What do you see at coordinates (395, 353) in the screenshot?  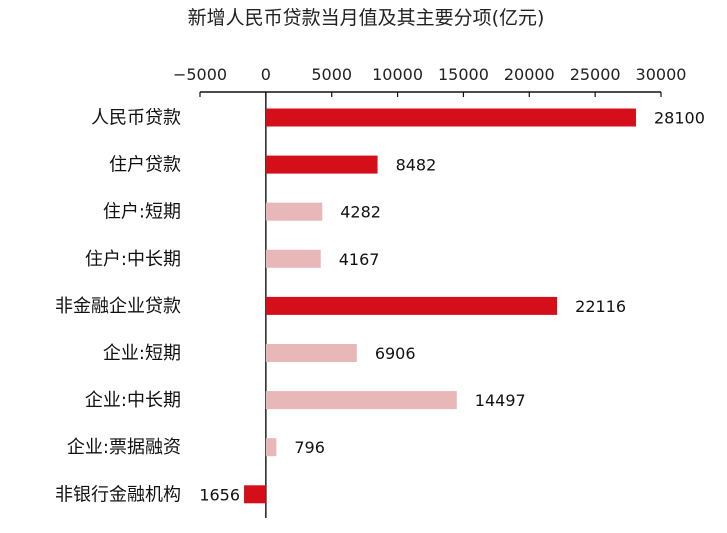 I see `data-label: 6906` at bounding box center [395, 353].